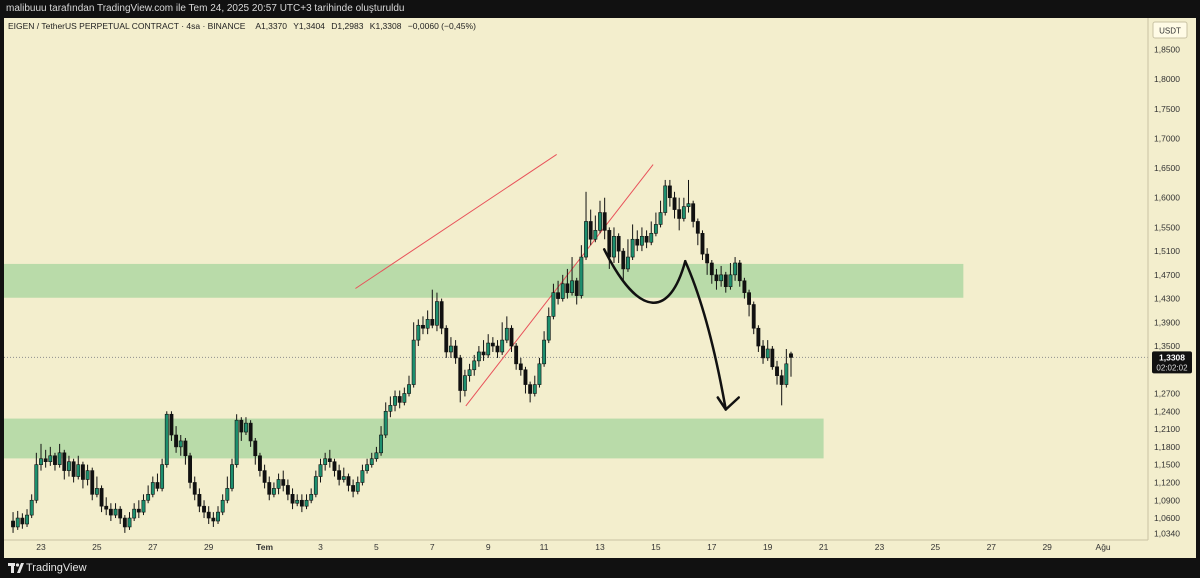 Image resolution: width=1200 pixels, height=578 pixels. I want to click on x-tick-label: 7, so click(432, 547).